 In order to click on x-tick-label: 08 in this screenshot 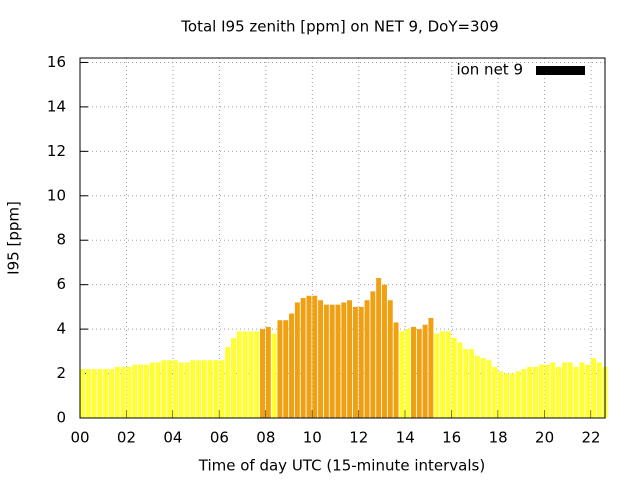, I will do `click(265, 438)`.